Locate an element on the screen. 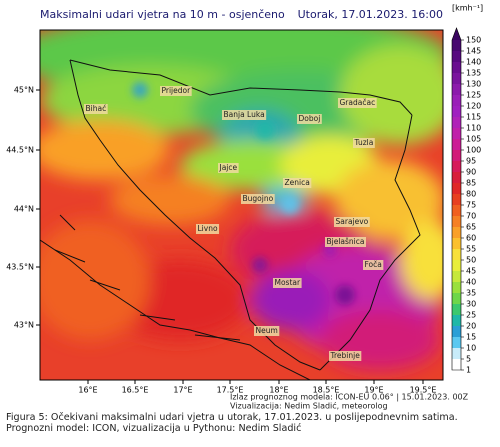  city-label: Banja Luka is located at coordinates (244, 114).